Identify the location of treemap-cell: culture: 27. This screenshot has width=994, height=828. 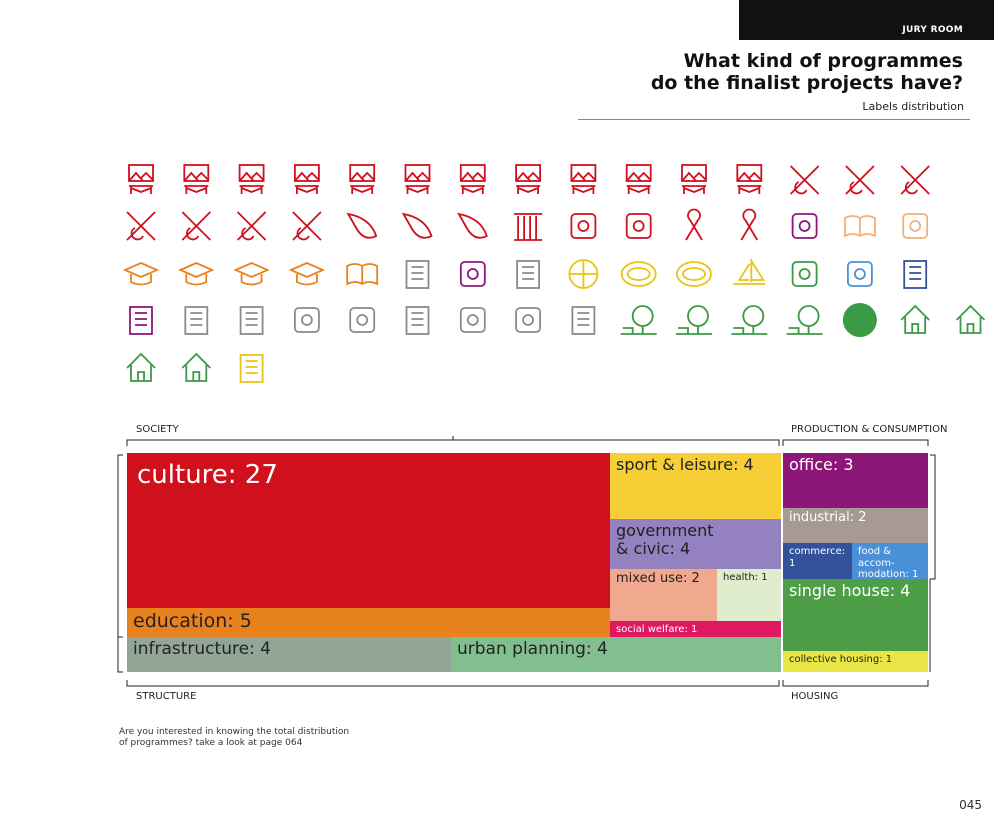
(368, 530).